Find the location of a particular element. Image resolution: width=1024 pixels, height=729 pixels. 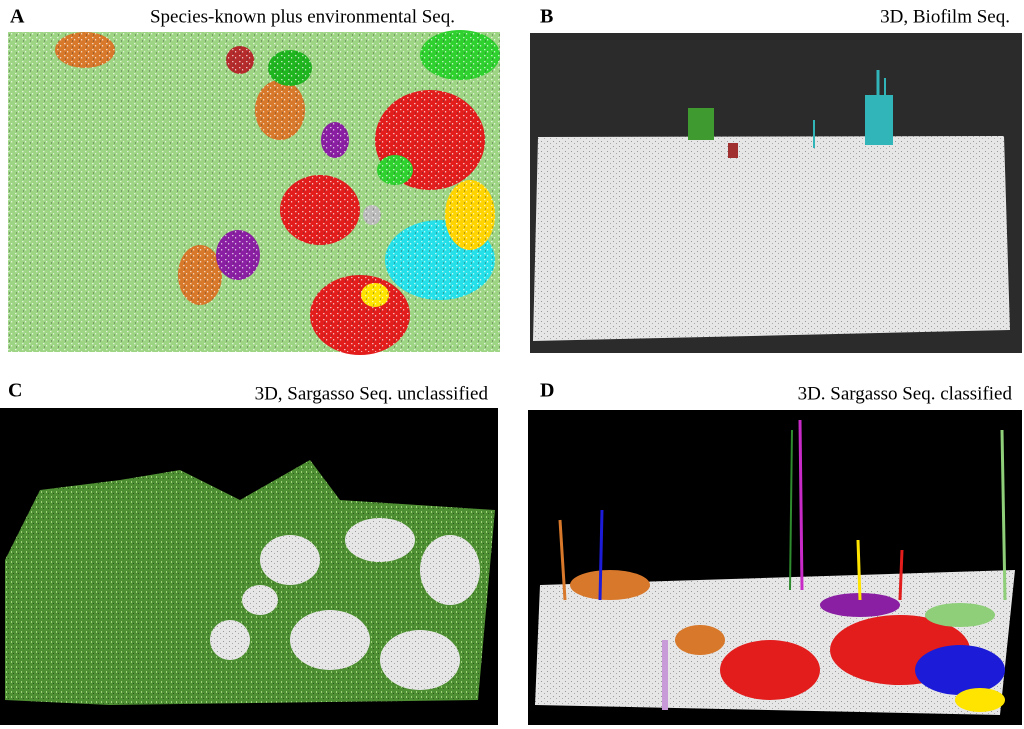

panel-title: 3D. Sargasso Seq. classified is located at coordinates (905, 393).